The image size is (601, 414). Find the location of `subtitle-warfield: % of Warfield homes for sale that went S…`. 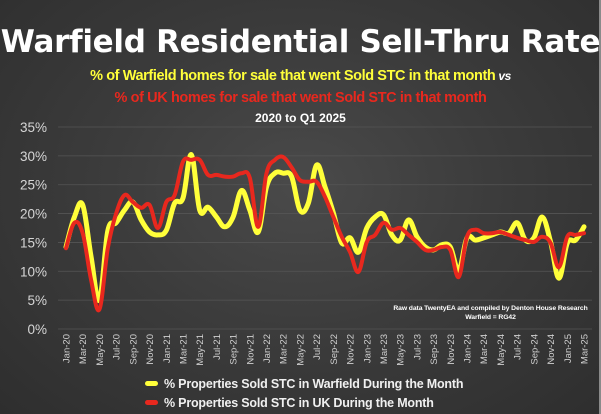

subtitle-warfield: % of Warfield homes for sale that went S… is located at coordinates (300, 76).